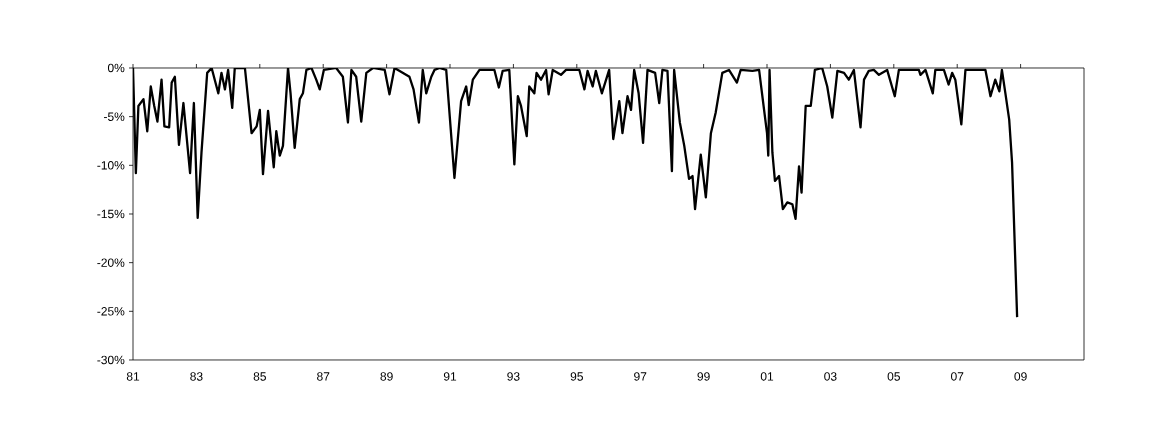  I want to click on x-tick-label: 91, so click(450, 376).